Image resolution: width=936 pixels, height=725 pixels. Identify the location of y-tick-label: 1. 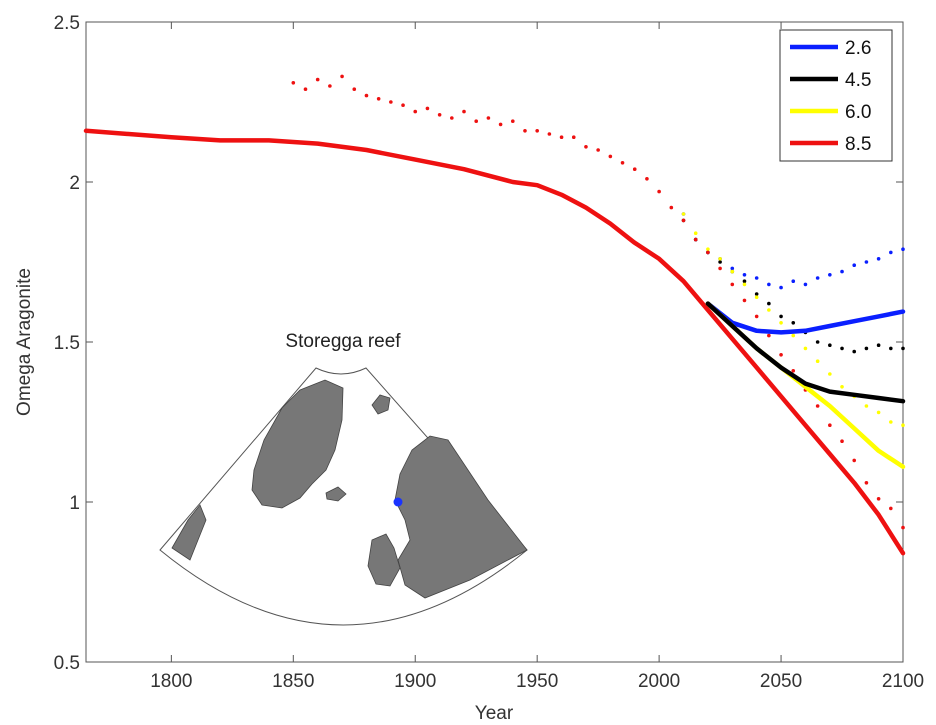
(74, 503).